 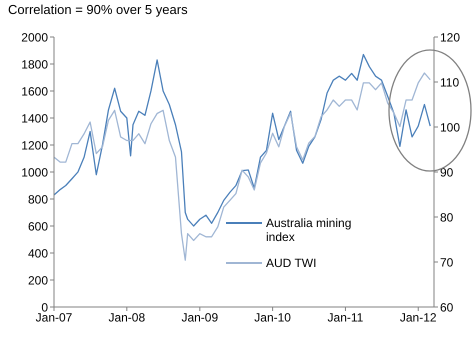 I want to click on y2-tick-label: 70, so click(x=447, y=262).